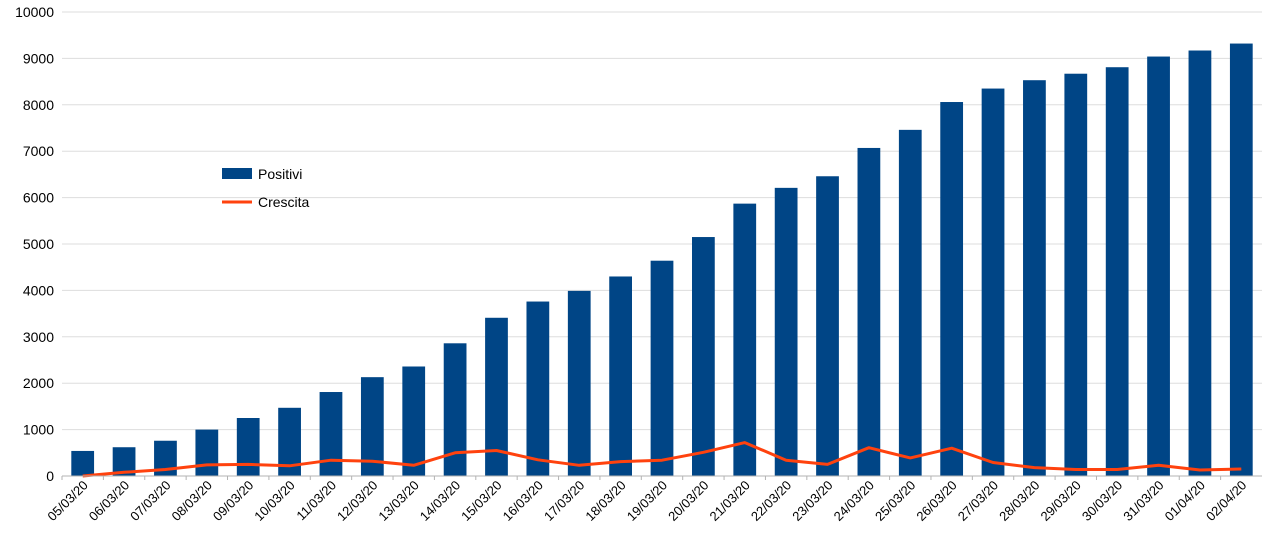 This screenshot has height=549, width=1280. I want to click on legend-label-positivi: Positivi, so click(280, 174).